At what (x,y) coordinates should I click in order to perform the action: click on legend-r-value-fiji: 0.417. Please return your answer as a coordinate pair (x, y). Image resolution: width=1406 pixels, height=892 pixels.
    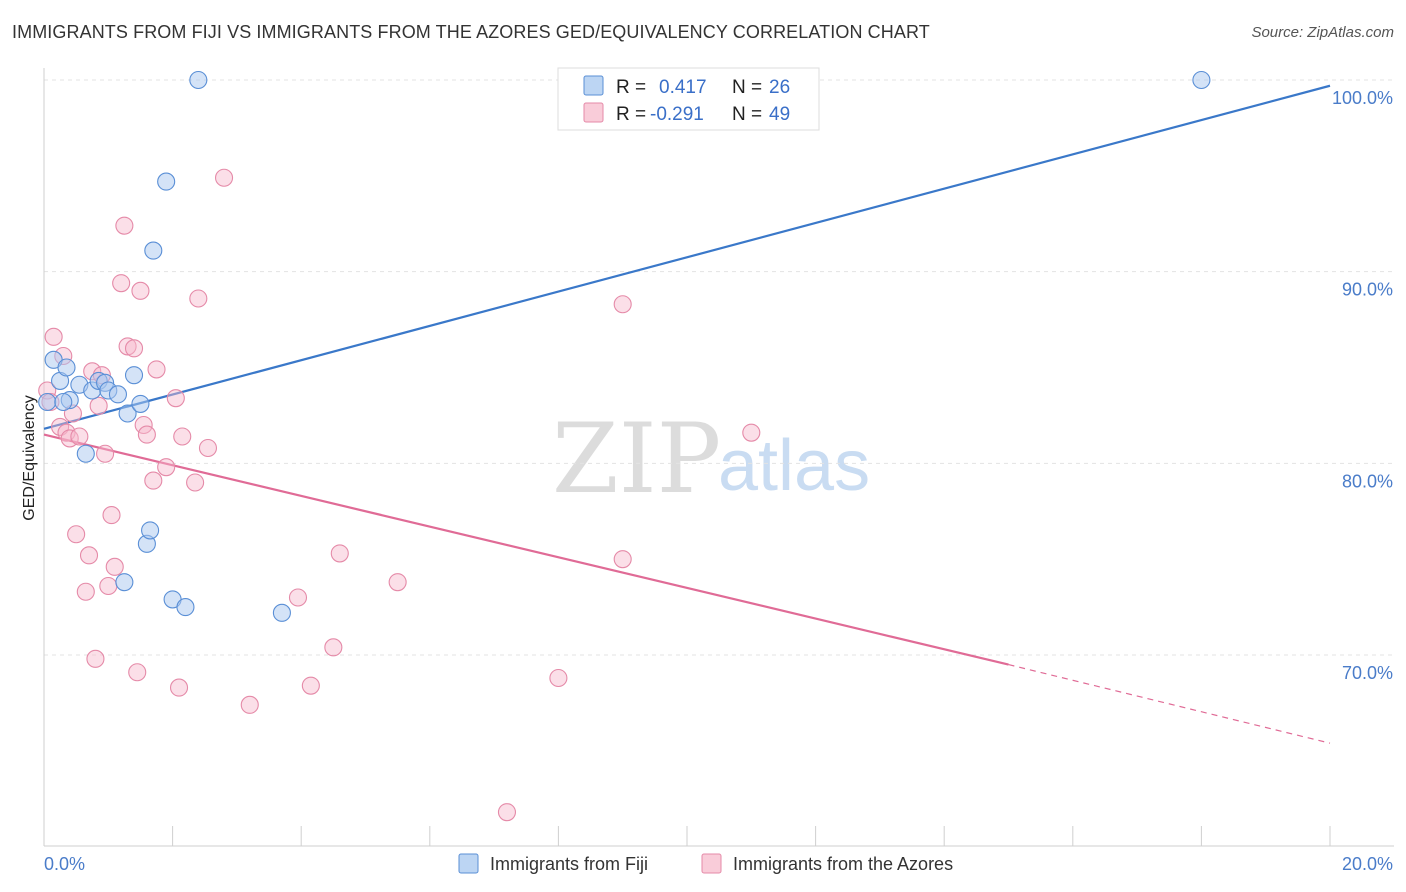
    Looking at the image, I should click on (683, 87).